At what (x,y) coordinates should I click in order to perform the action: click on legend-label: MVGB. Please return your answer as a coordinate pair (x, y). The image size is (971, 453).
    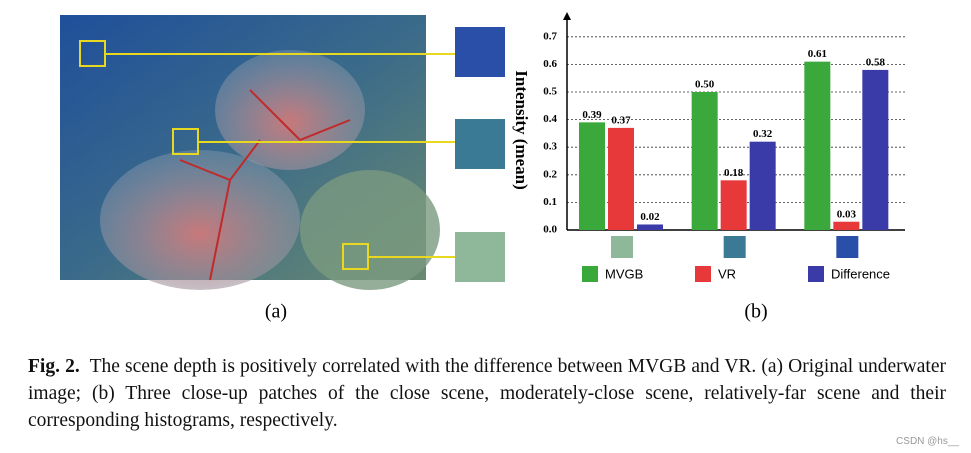
    Looking at the image, I should click on (624, 273).